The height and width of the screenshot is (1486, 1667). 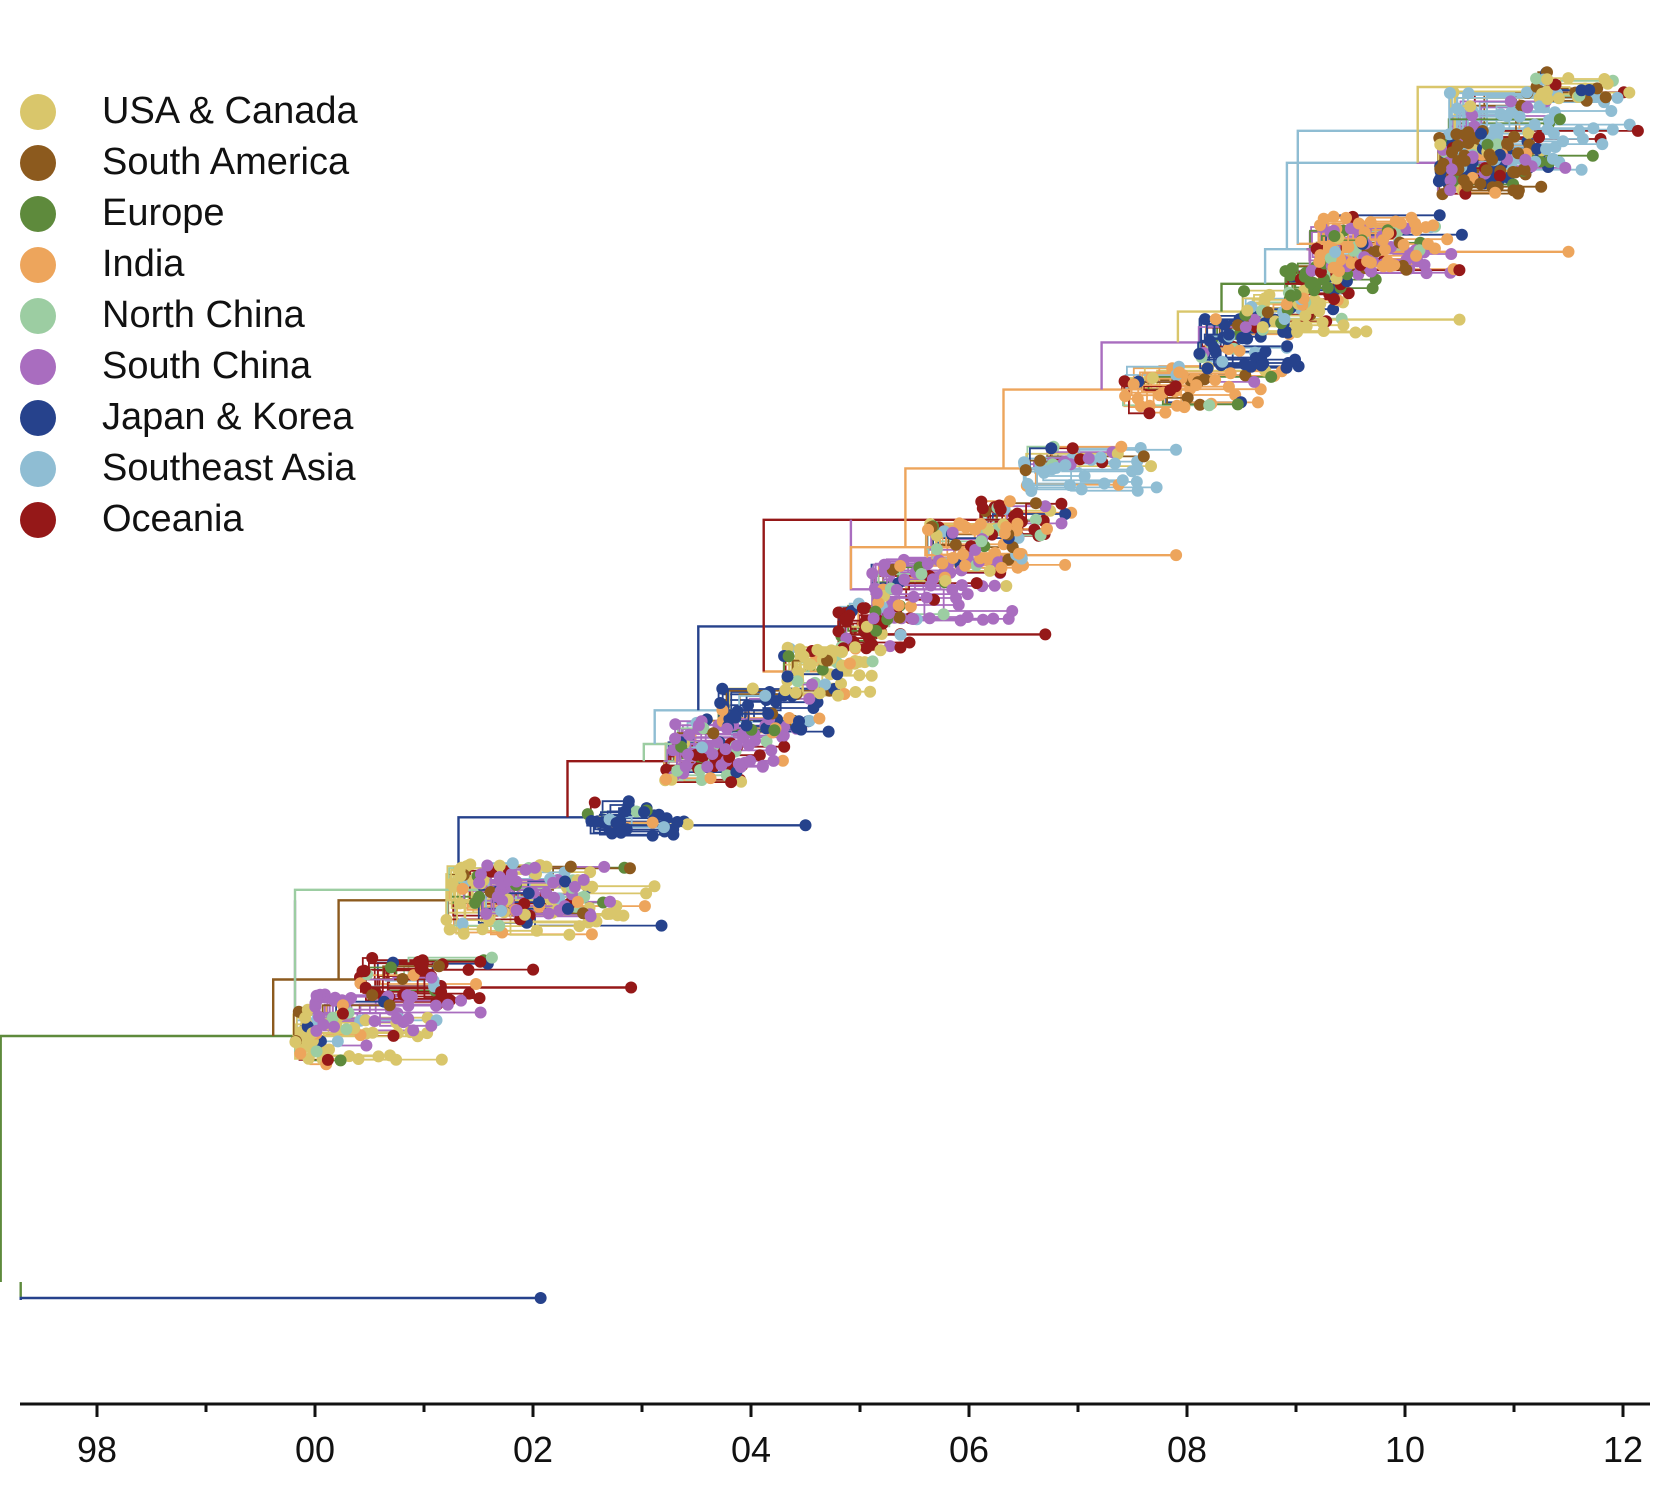 I want to click on early-outlier-branch, so click(x=280, y=1298).